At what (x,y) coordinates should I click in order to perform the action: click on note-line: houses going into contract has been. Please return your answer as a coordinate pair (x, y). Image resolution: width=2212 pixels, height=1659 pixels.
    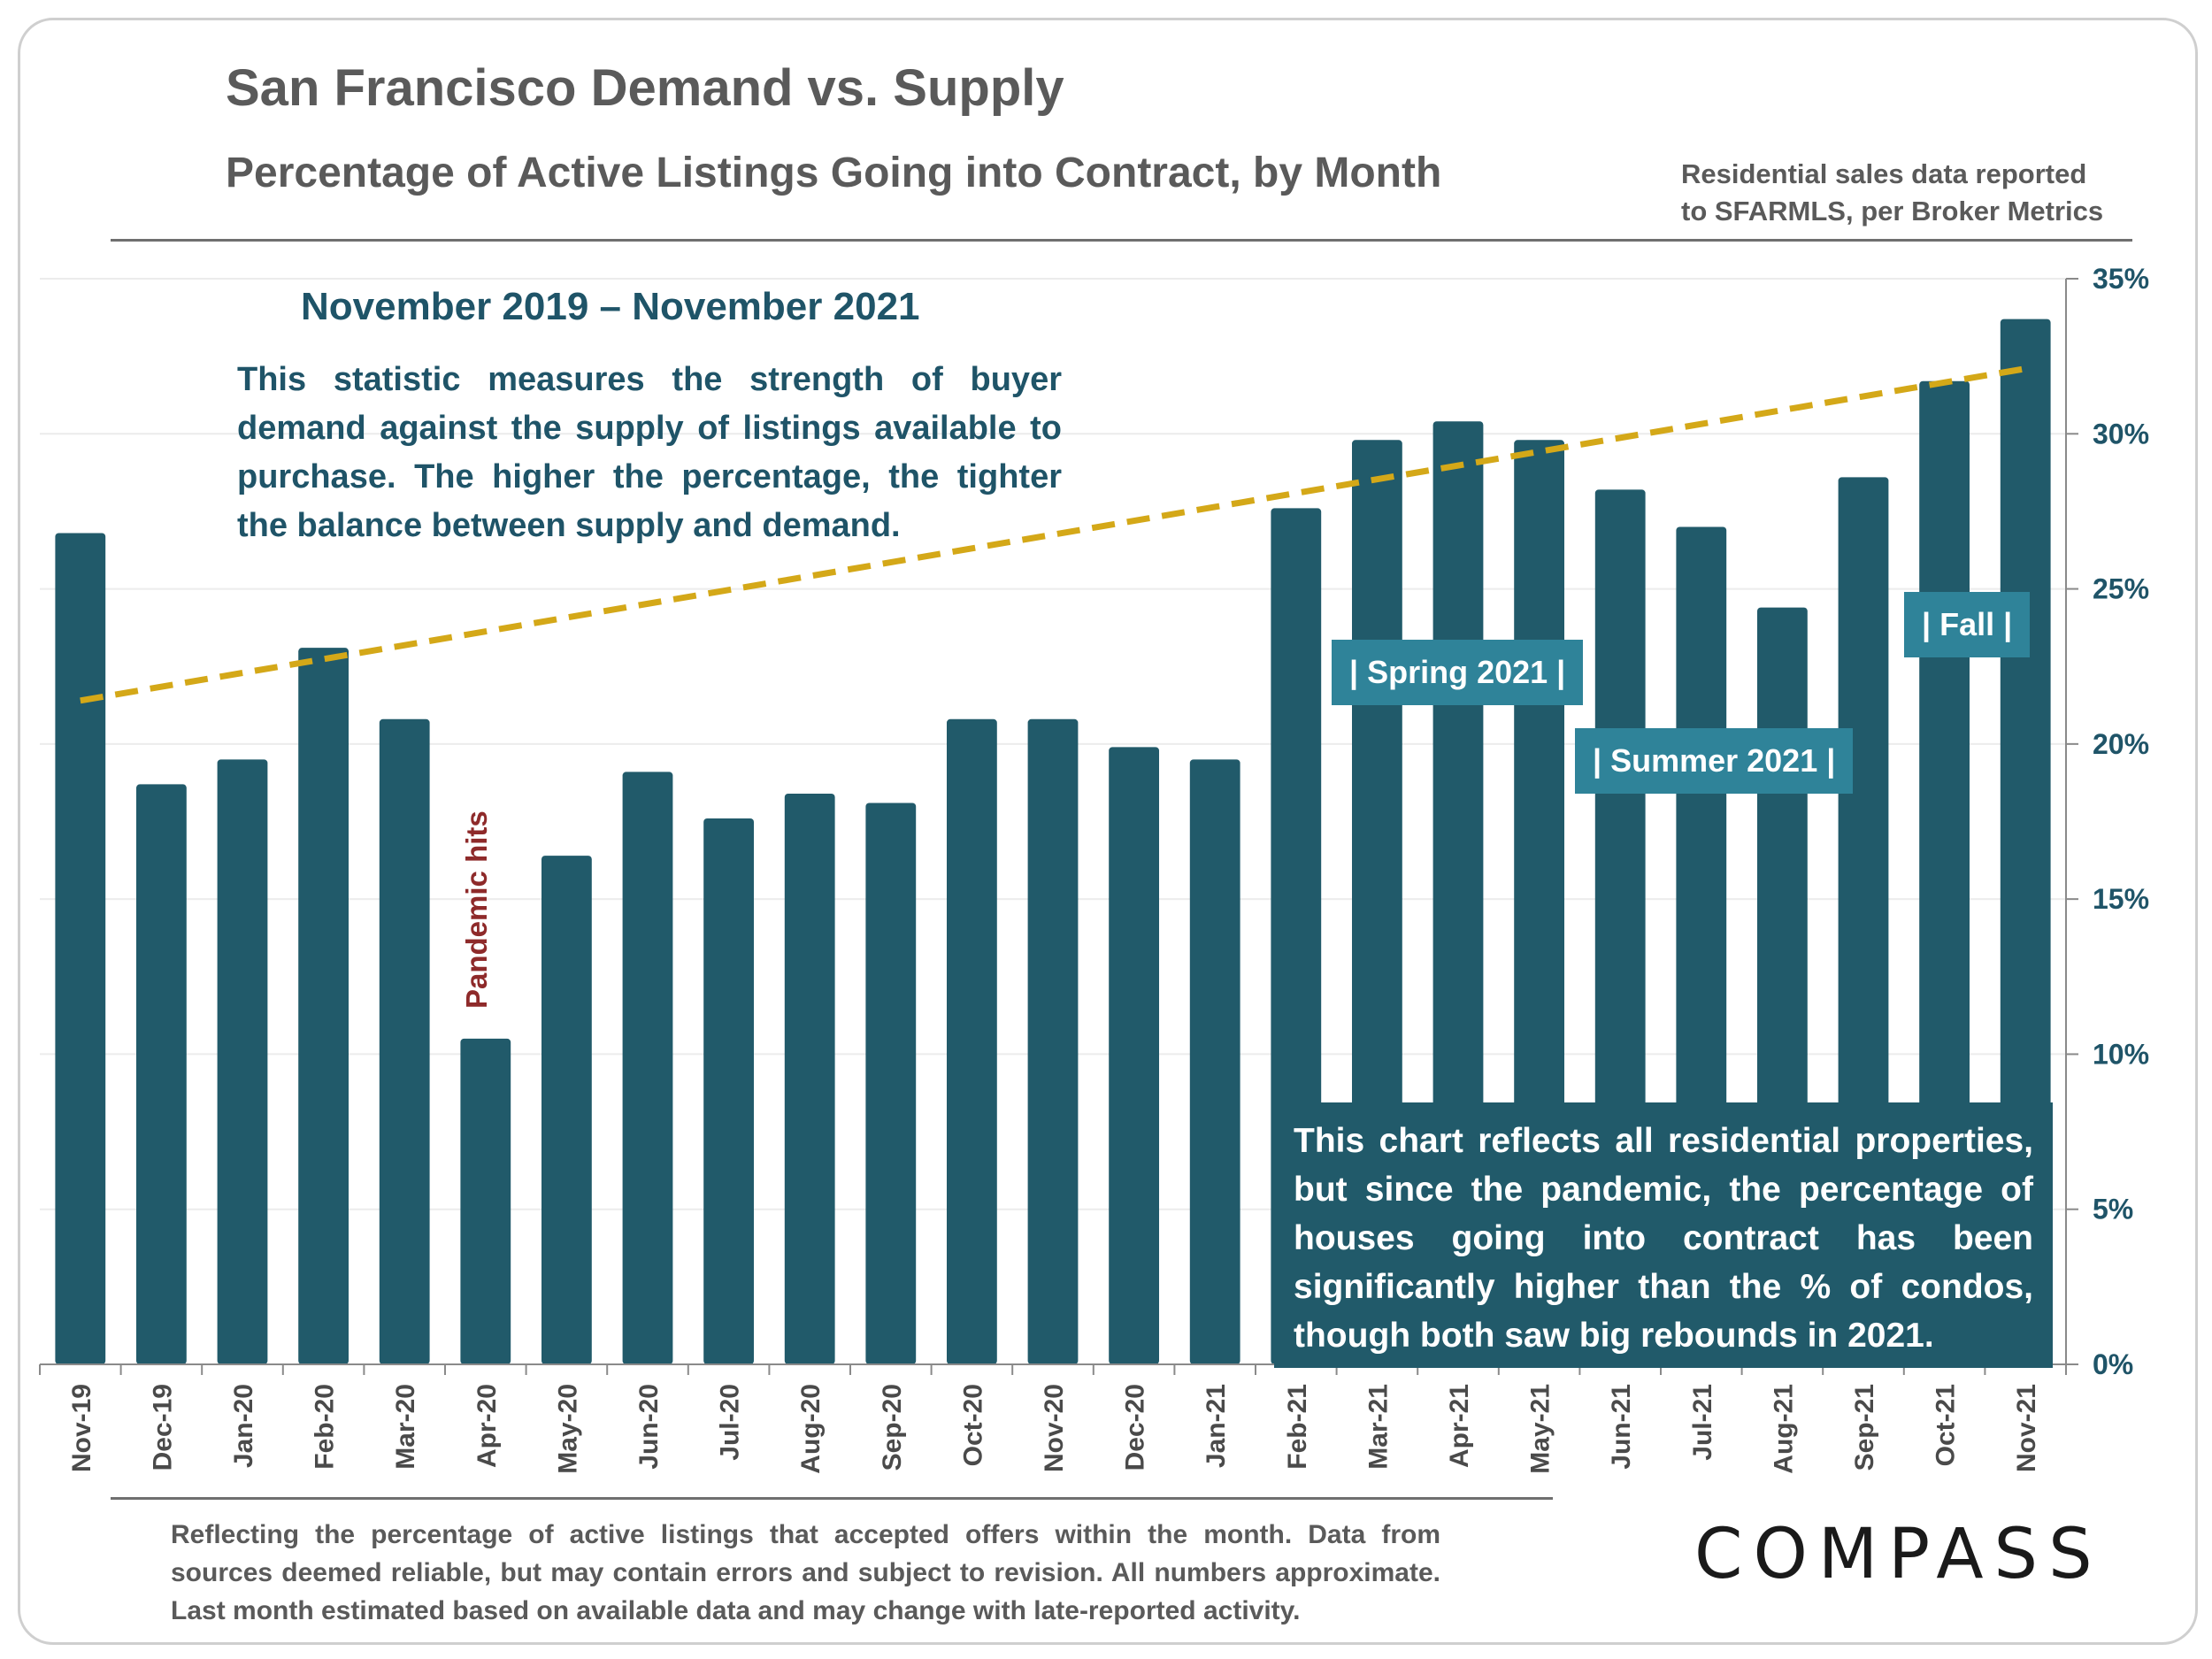
    Looking at the image, I should click on (1664, 1238).